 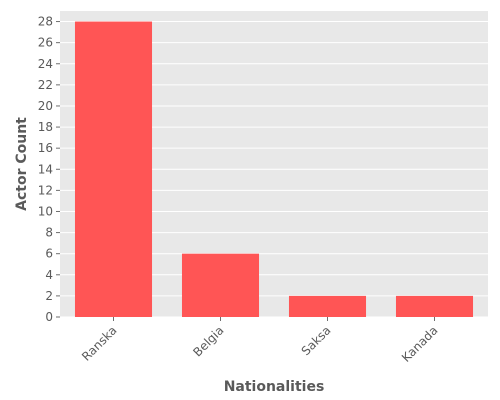 What do you see at coordinates (327, 306) in the screenshot?
I see `bar-saksa` at bounding box center [327, 306].